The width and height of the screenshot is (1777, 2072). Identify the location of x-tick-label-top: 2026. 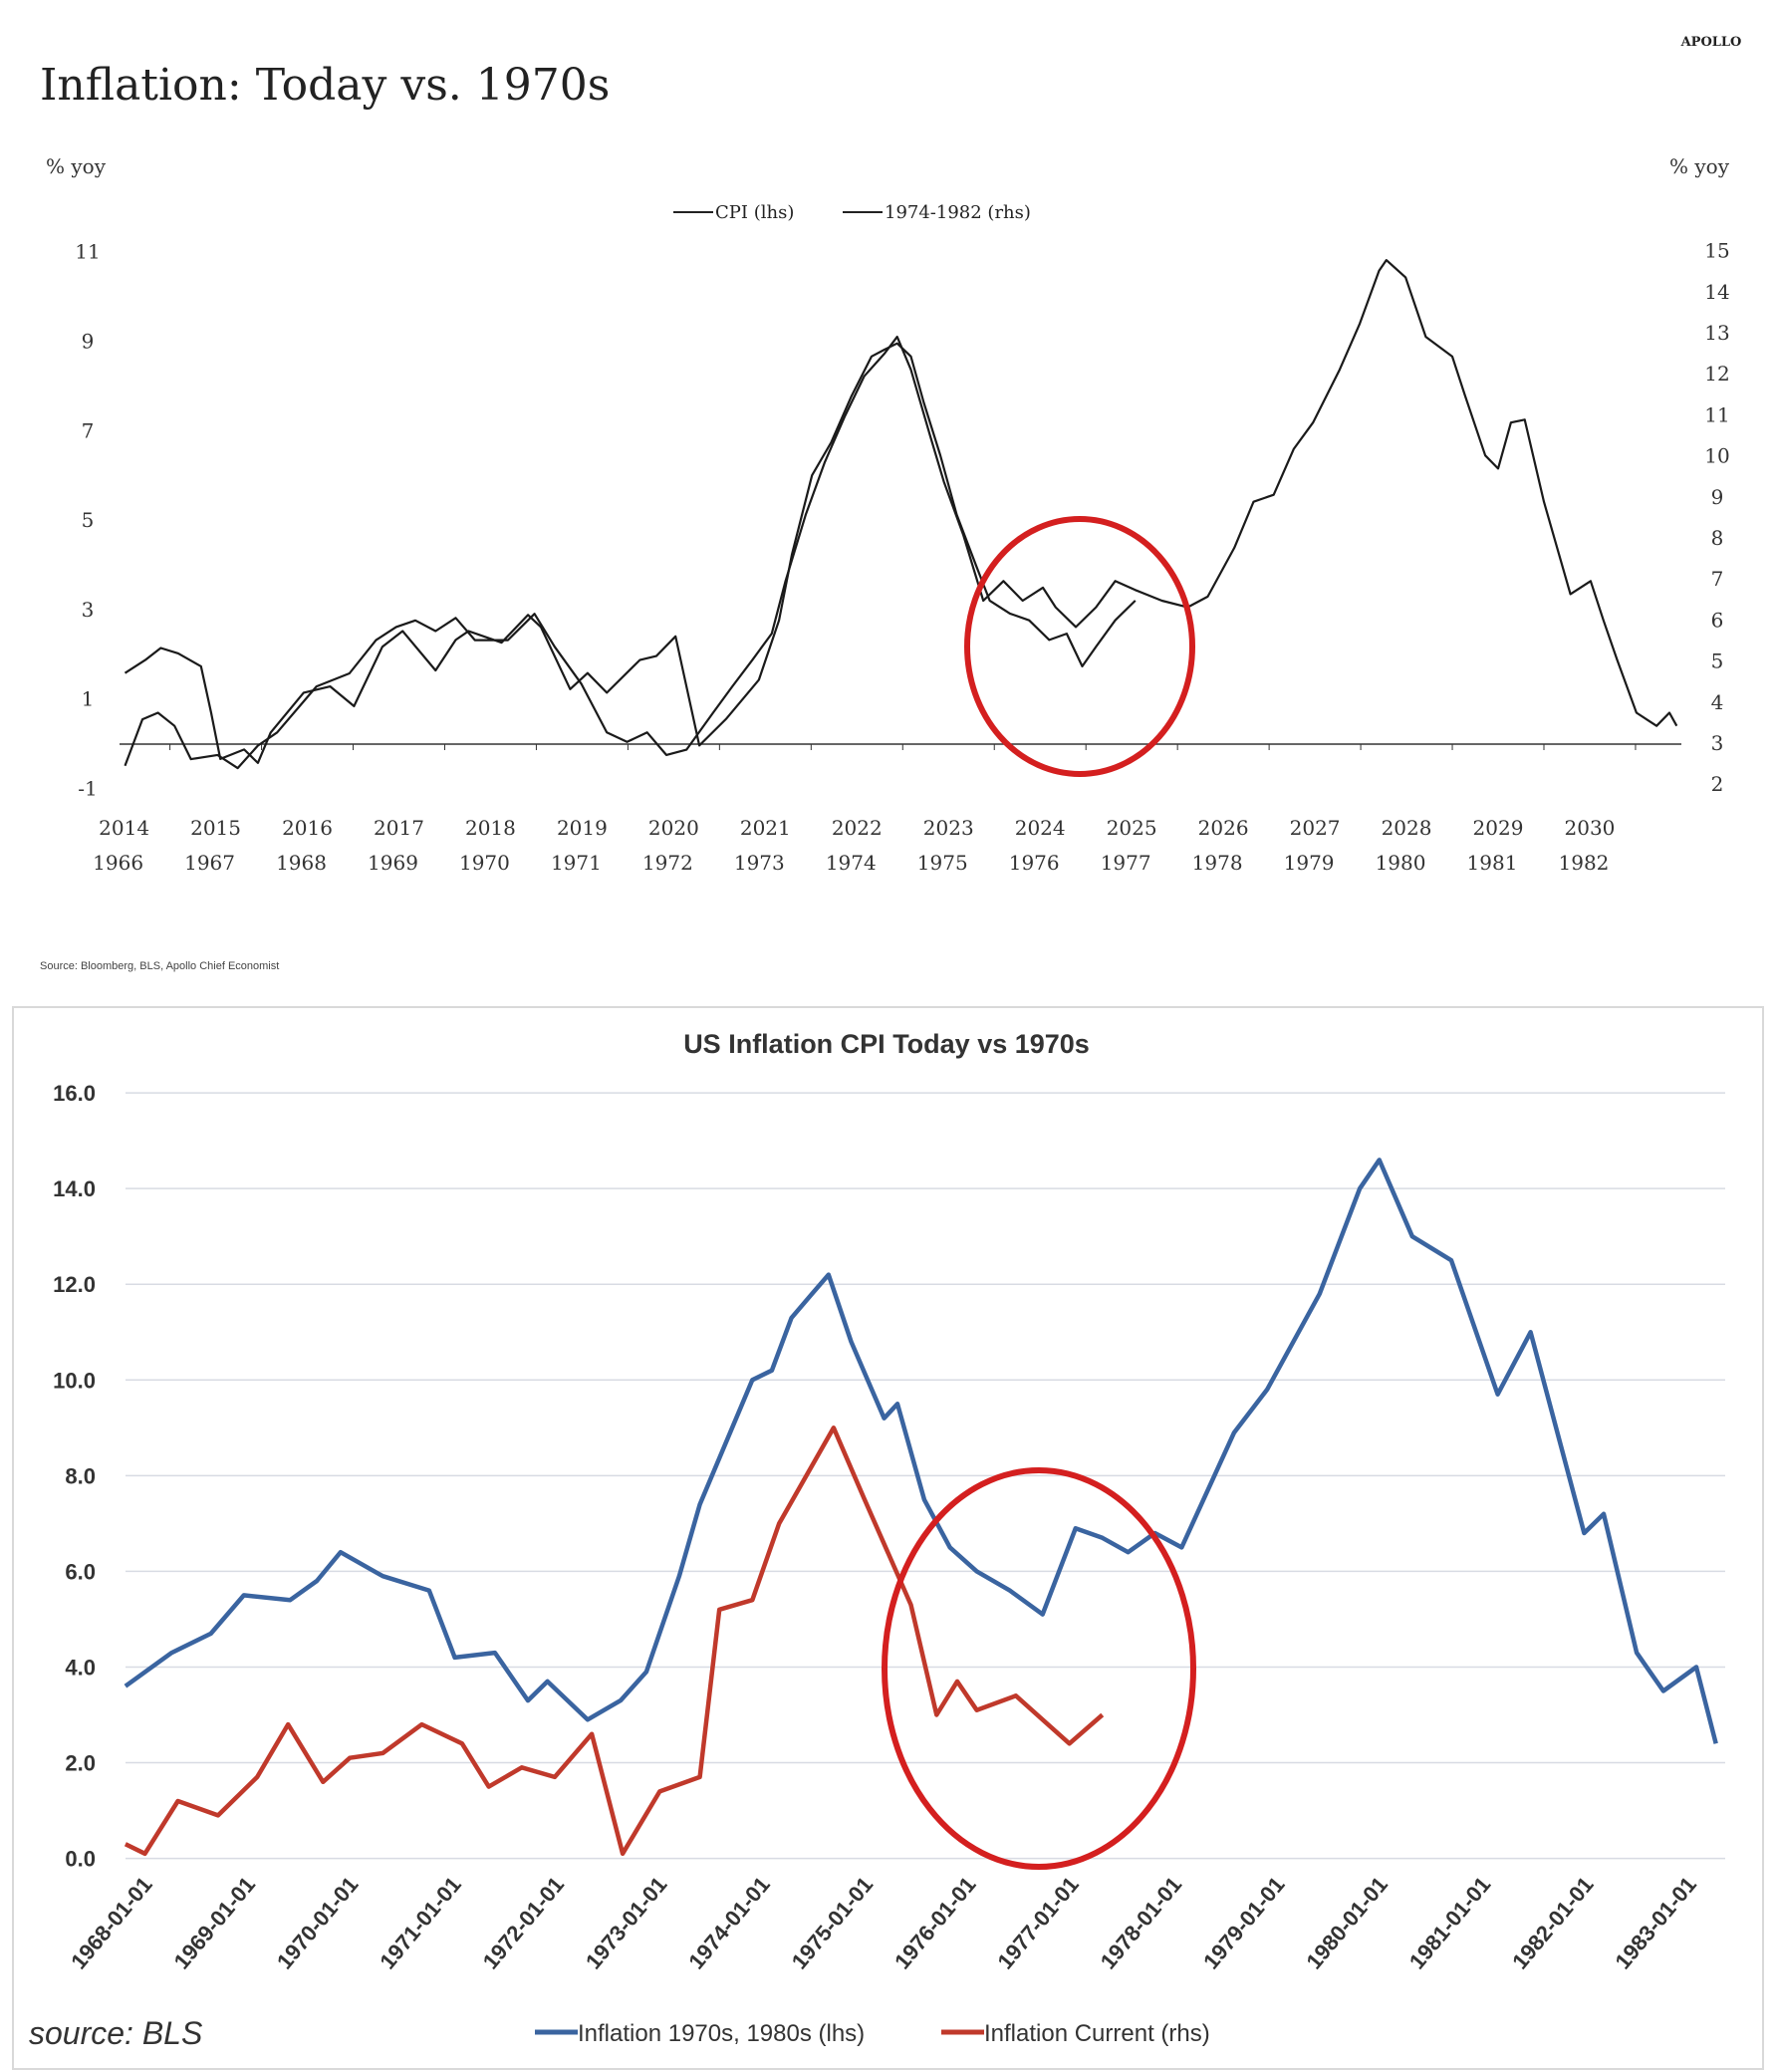
(1223, 828).